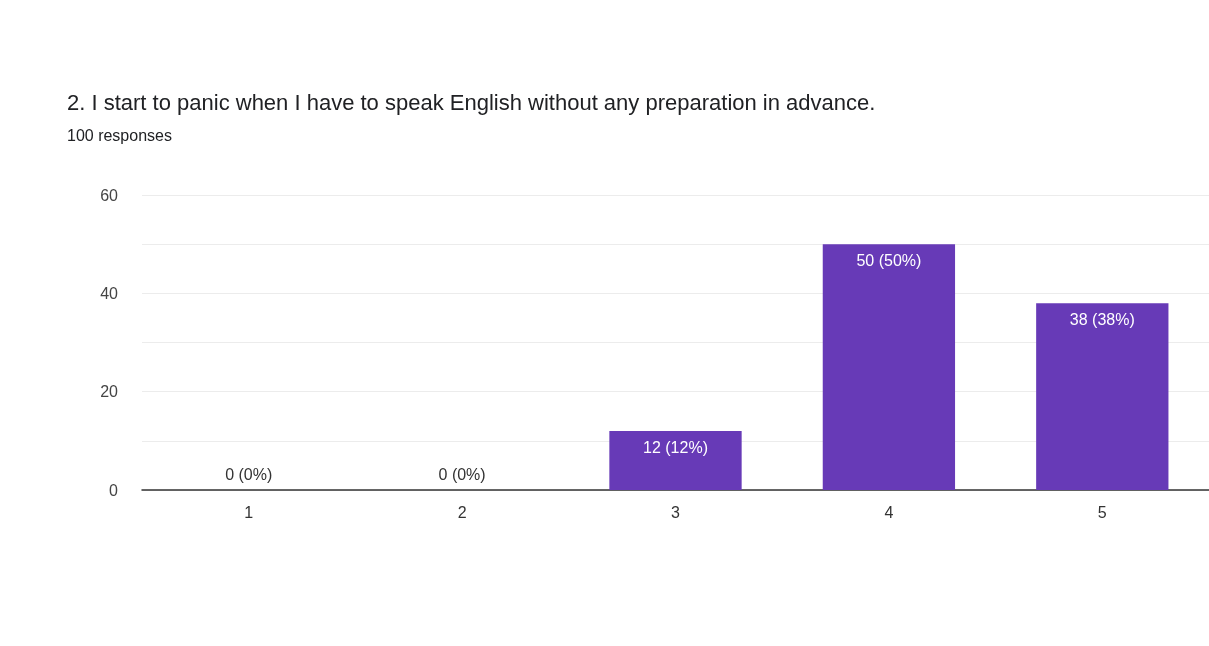  I want to click on x-tick-label: 1, so click(249, 512).